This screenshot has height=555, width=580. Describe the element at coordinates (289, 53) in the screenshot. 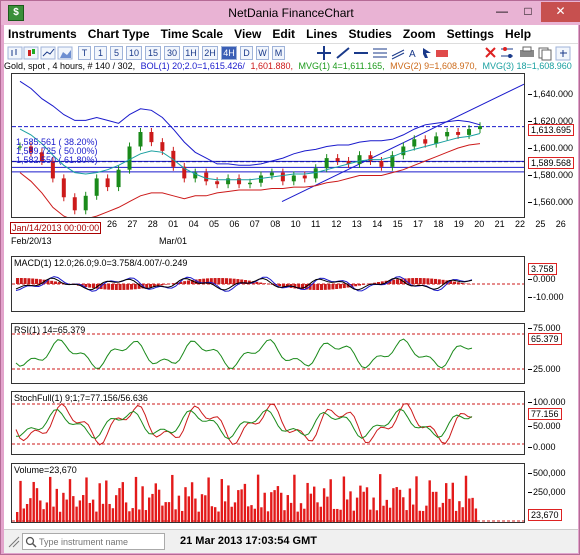

I see `toolbar-icons: A` at that location.